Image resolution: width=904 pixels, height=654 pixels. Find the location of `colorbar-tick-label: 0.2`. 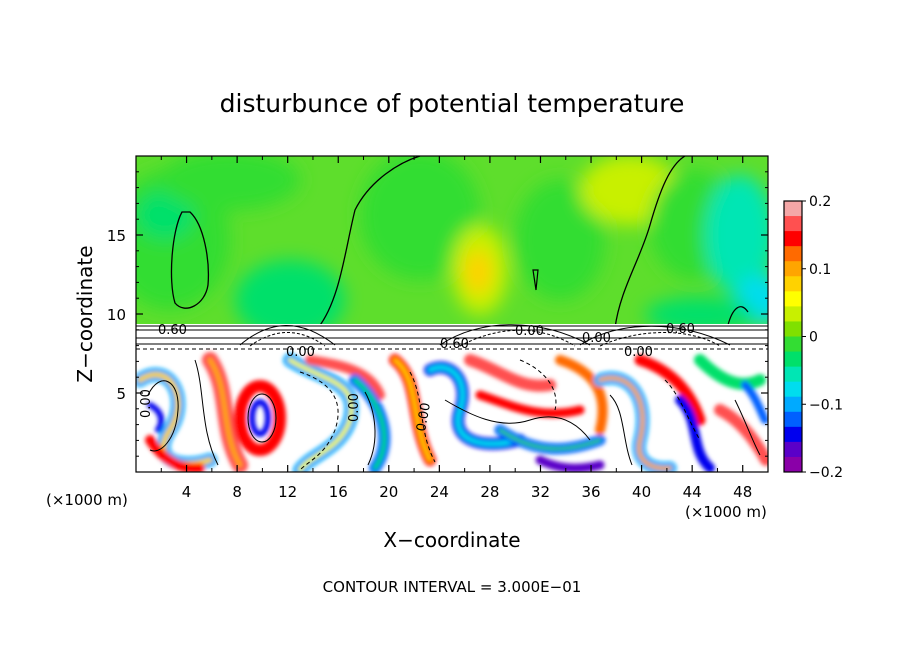

colorbar-tick-label: 0.2 is located at coordinates (820, 202).